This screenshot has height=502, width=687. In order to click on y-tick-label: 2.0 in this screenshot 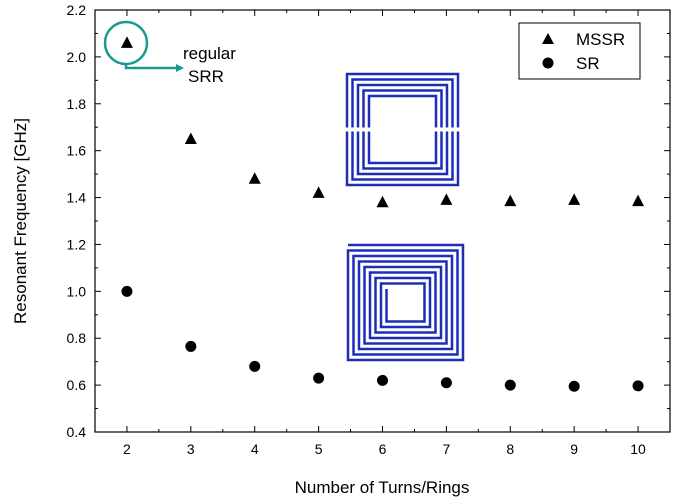, I will do `click(77, 57)`.